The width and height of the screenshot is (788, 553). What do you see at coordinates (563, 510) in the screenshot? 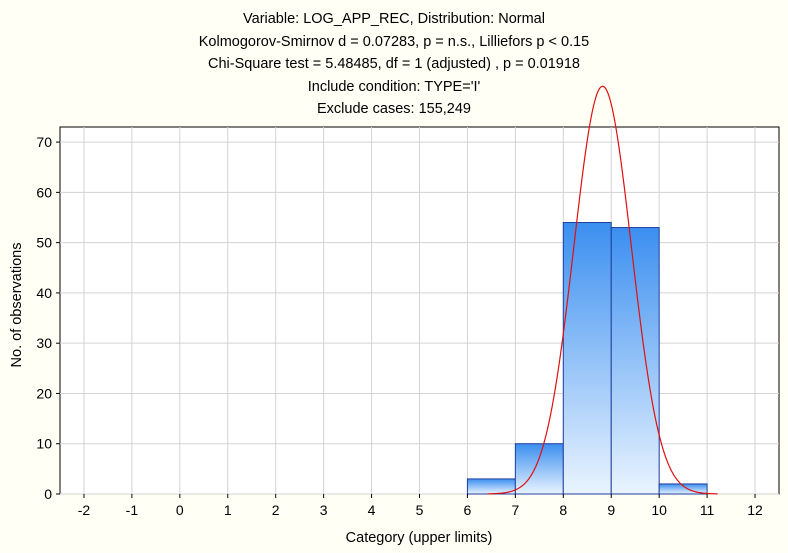
I see `x-tick-label: 8` at bounding box center [563, 510].